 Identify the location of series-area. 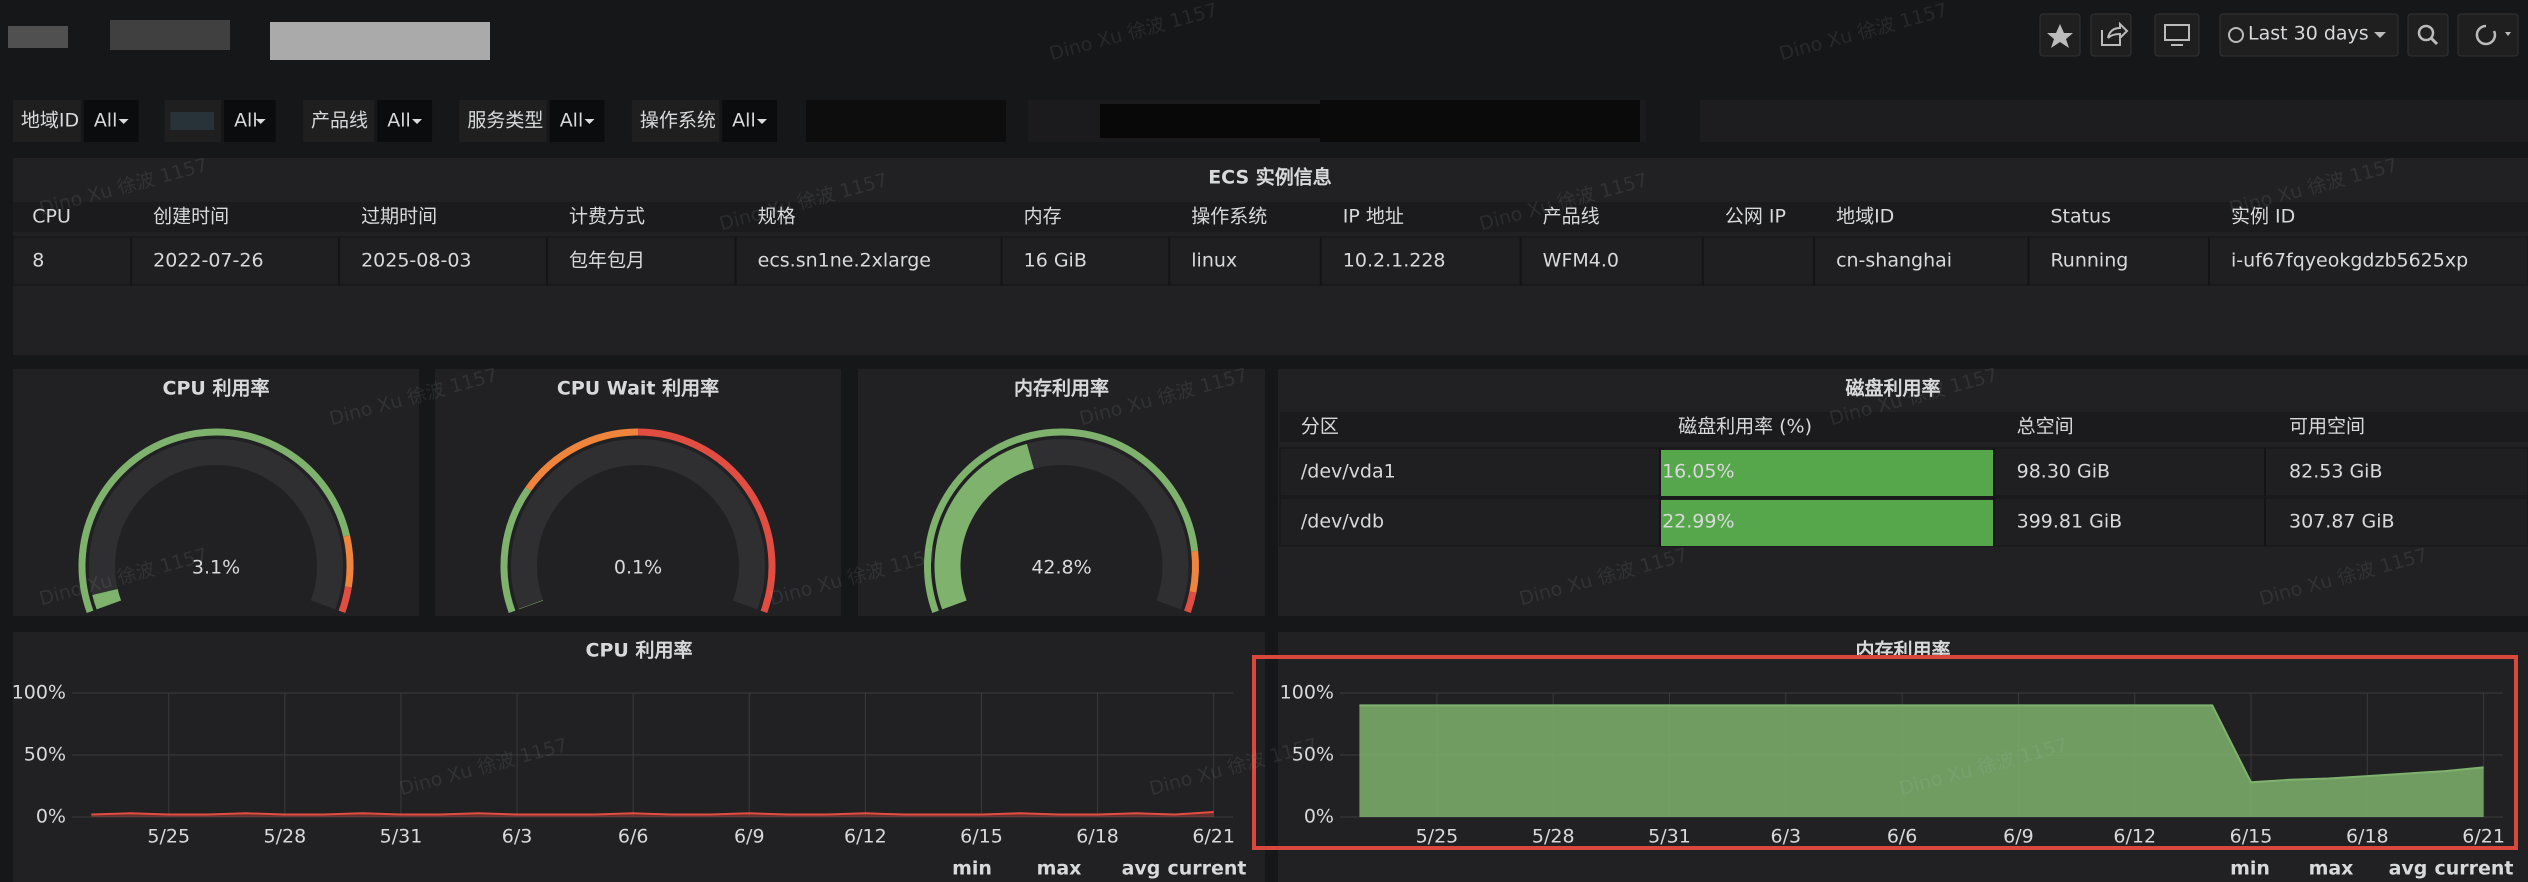
(1921, 761).